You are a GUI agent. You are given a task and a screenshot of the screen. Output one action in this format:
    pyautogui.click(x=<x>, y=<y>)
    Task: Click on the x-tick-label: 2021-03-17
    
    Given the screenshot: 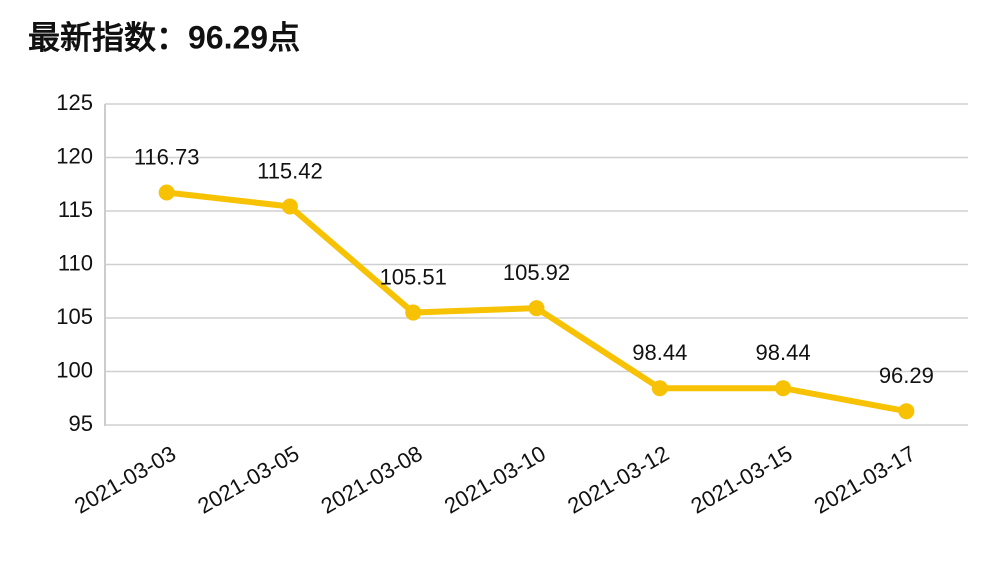 What is the action you would take?
    pyautogui.click(x=865, y=480)
    